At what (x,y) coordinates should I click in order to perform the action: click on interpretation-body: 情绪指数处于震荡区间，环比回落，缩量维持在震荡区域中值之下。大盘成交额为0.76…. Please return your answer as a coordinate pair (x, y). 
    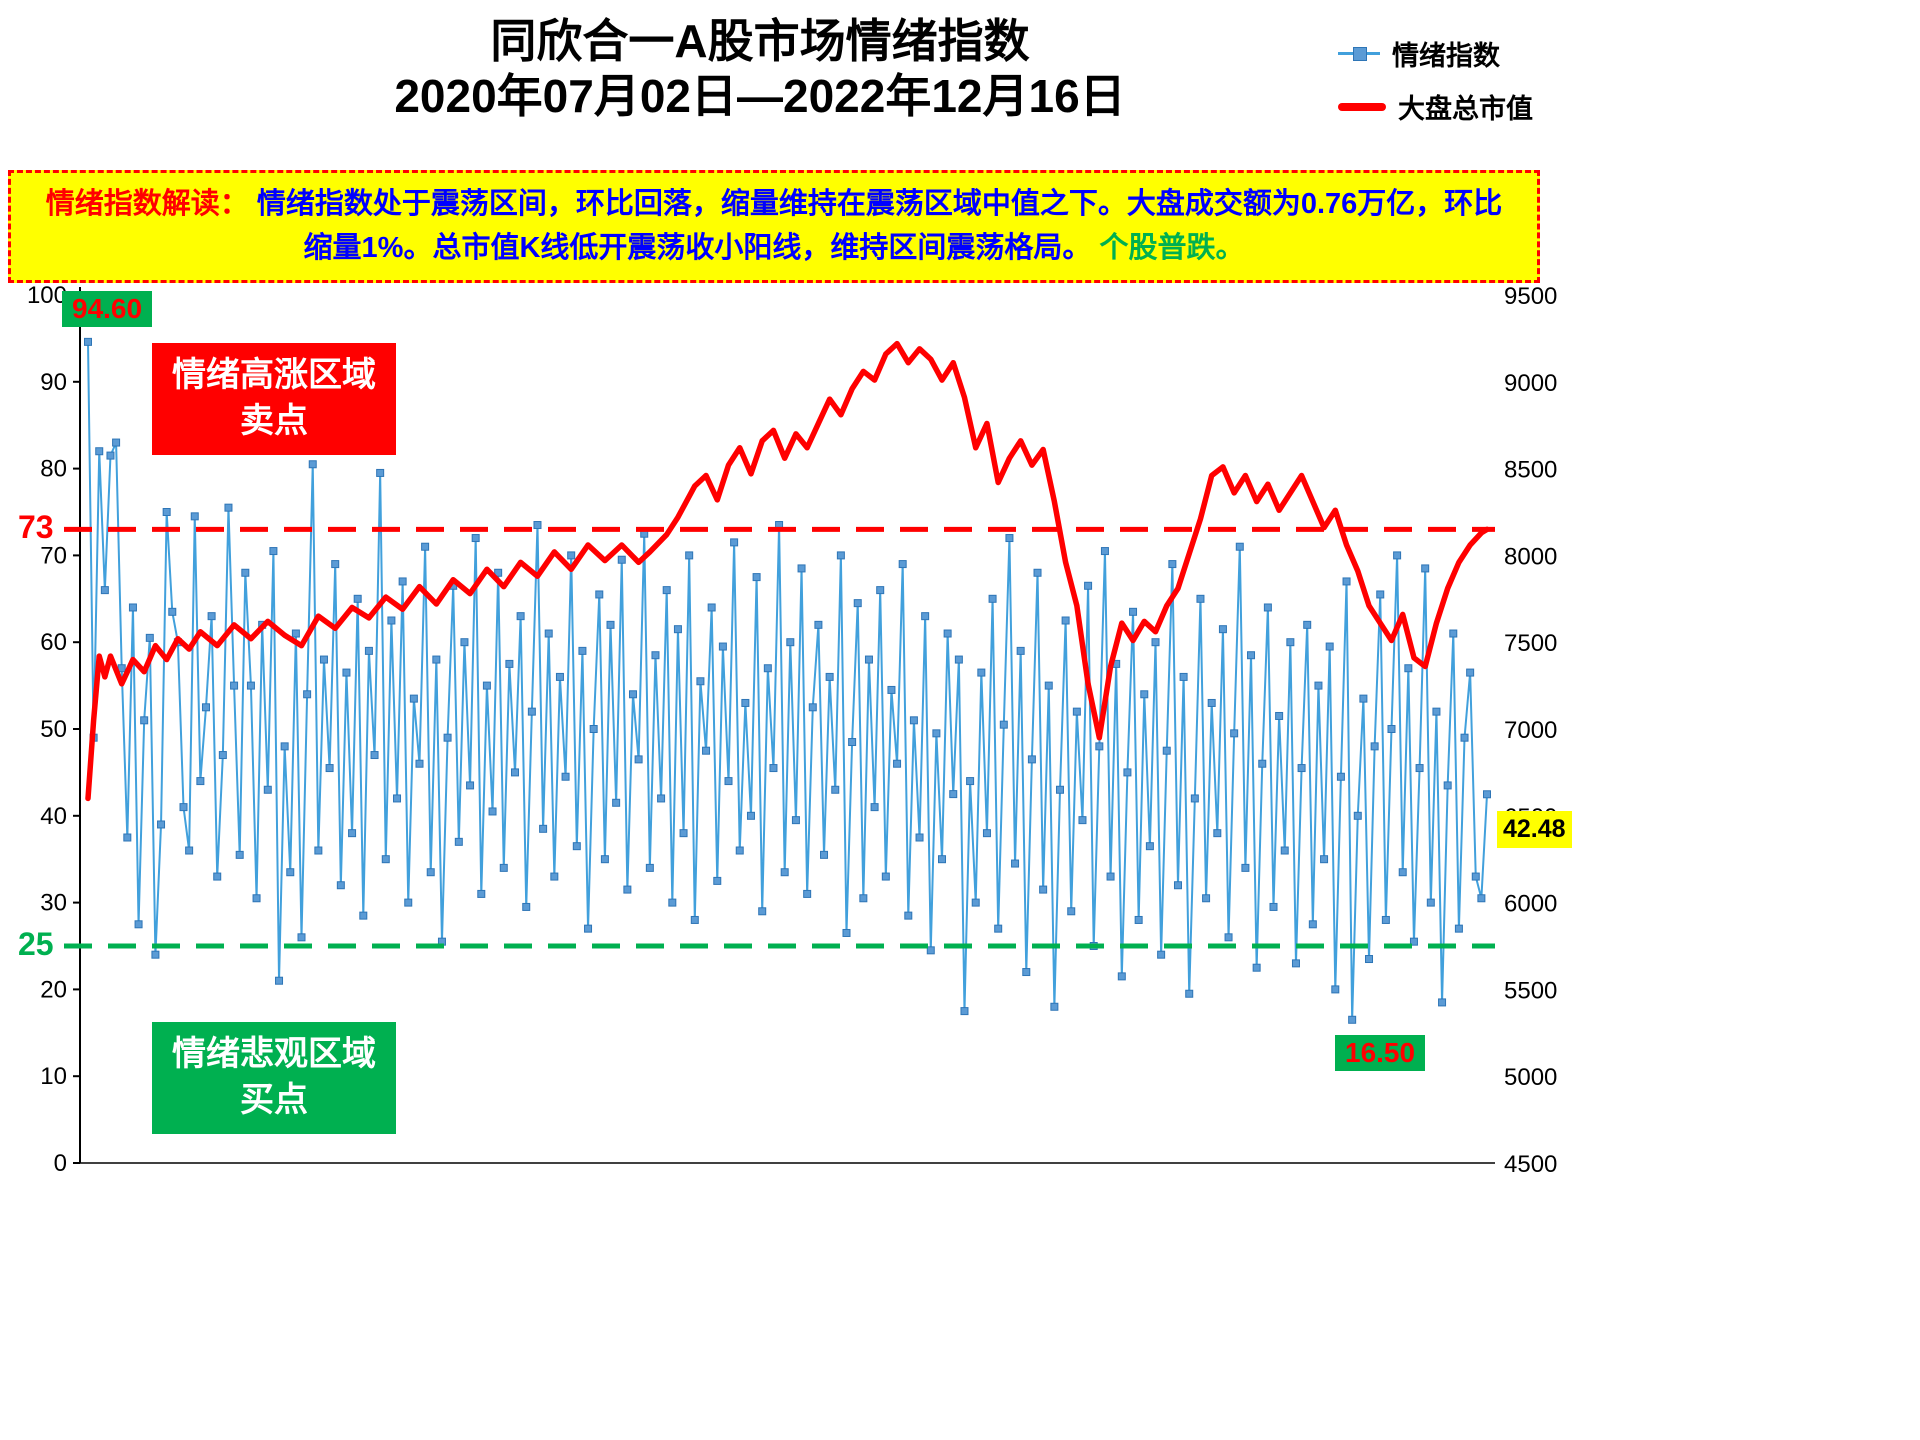
    Looking at the image, I should click on (879, 226).